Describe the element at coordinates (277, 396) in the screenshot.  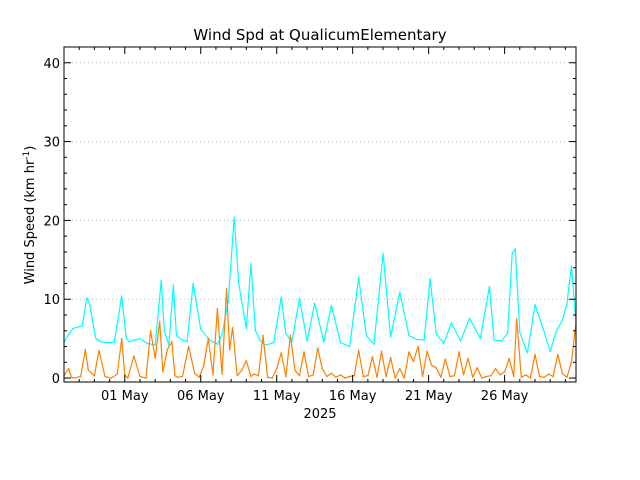
I see `x-tick-label: 11 May` at that location.